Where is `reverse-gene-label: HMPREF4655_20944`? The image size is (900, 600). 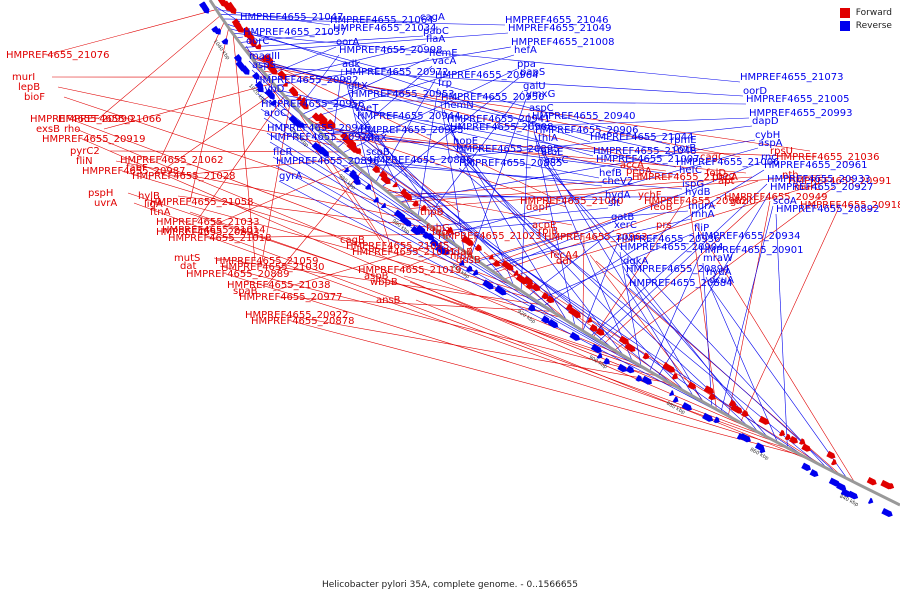
reverse-gene-label: HMPREF4655_20944 is located at coordinates (408, 116).